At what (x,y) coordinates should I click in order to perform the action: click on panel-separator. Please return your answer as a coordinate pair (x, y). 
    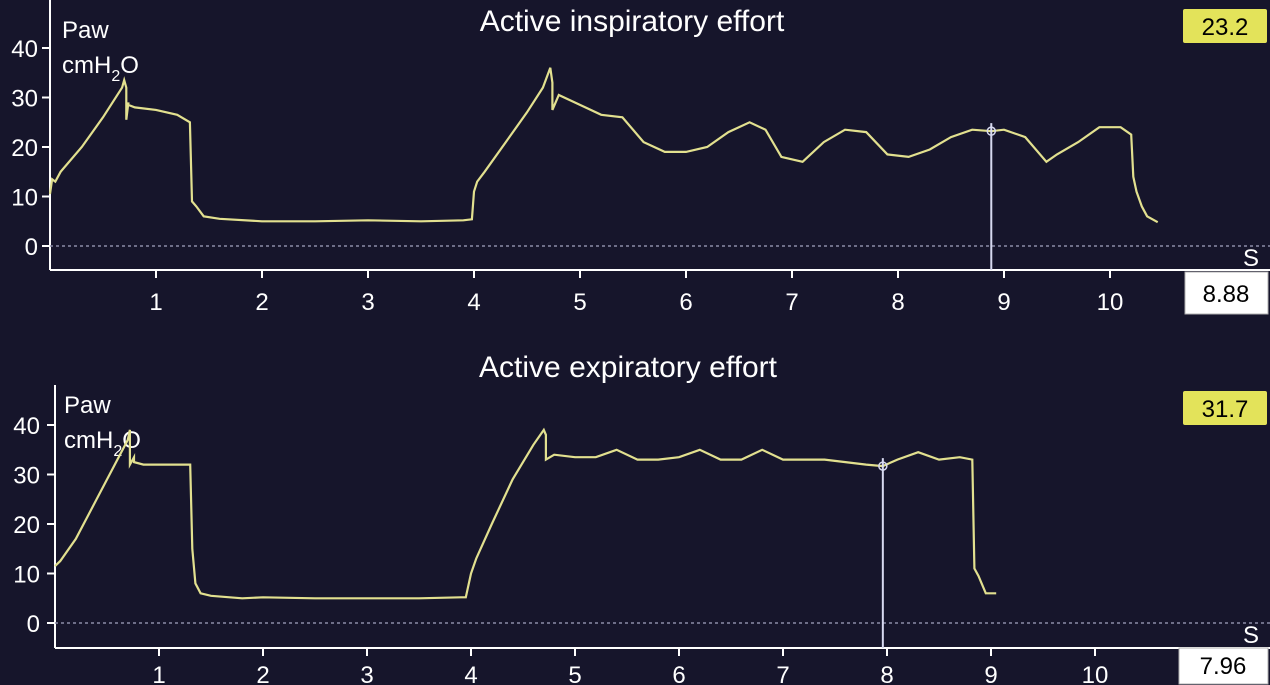
    Looking at the image, I should click on (635, 338).